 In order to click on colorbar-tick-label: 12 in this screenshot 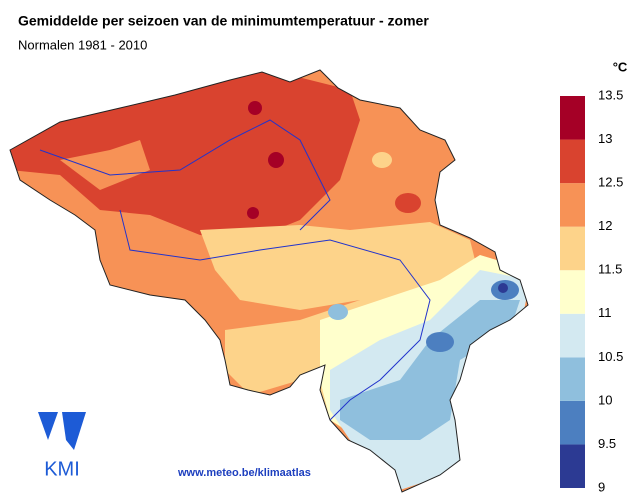, I will do `click(605, 225)`.